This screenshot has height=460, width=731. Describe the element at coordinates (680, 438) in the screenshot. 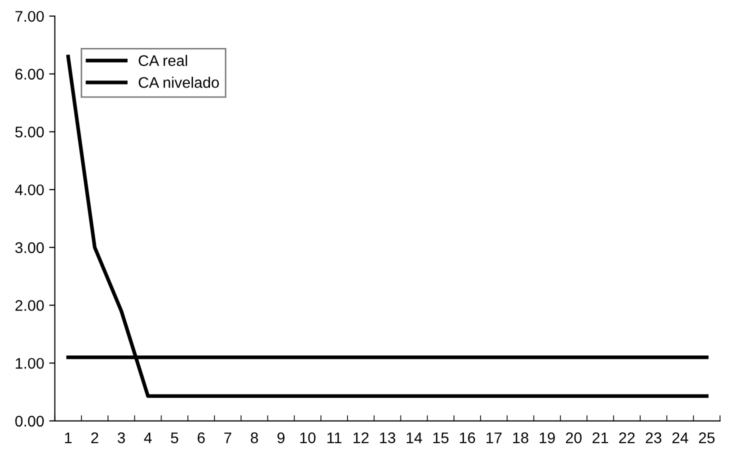

I see `x-tick-label: 24` at that location.